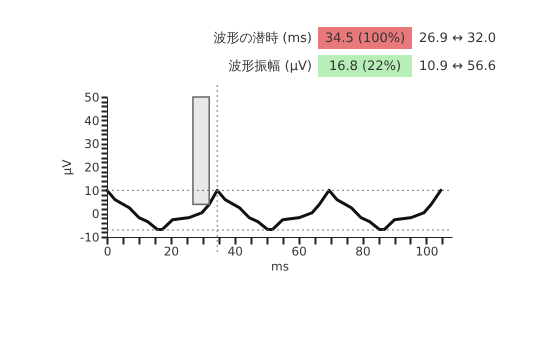 Image resolution: width=550 pixels, height=350 pixels. Describe the element at coordinates (92, 144) in the screenshot. I see `y-tick-label: 30` at that location.